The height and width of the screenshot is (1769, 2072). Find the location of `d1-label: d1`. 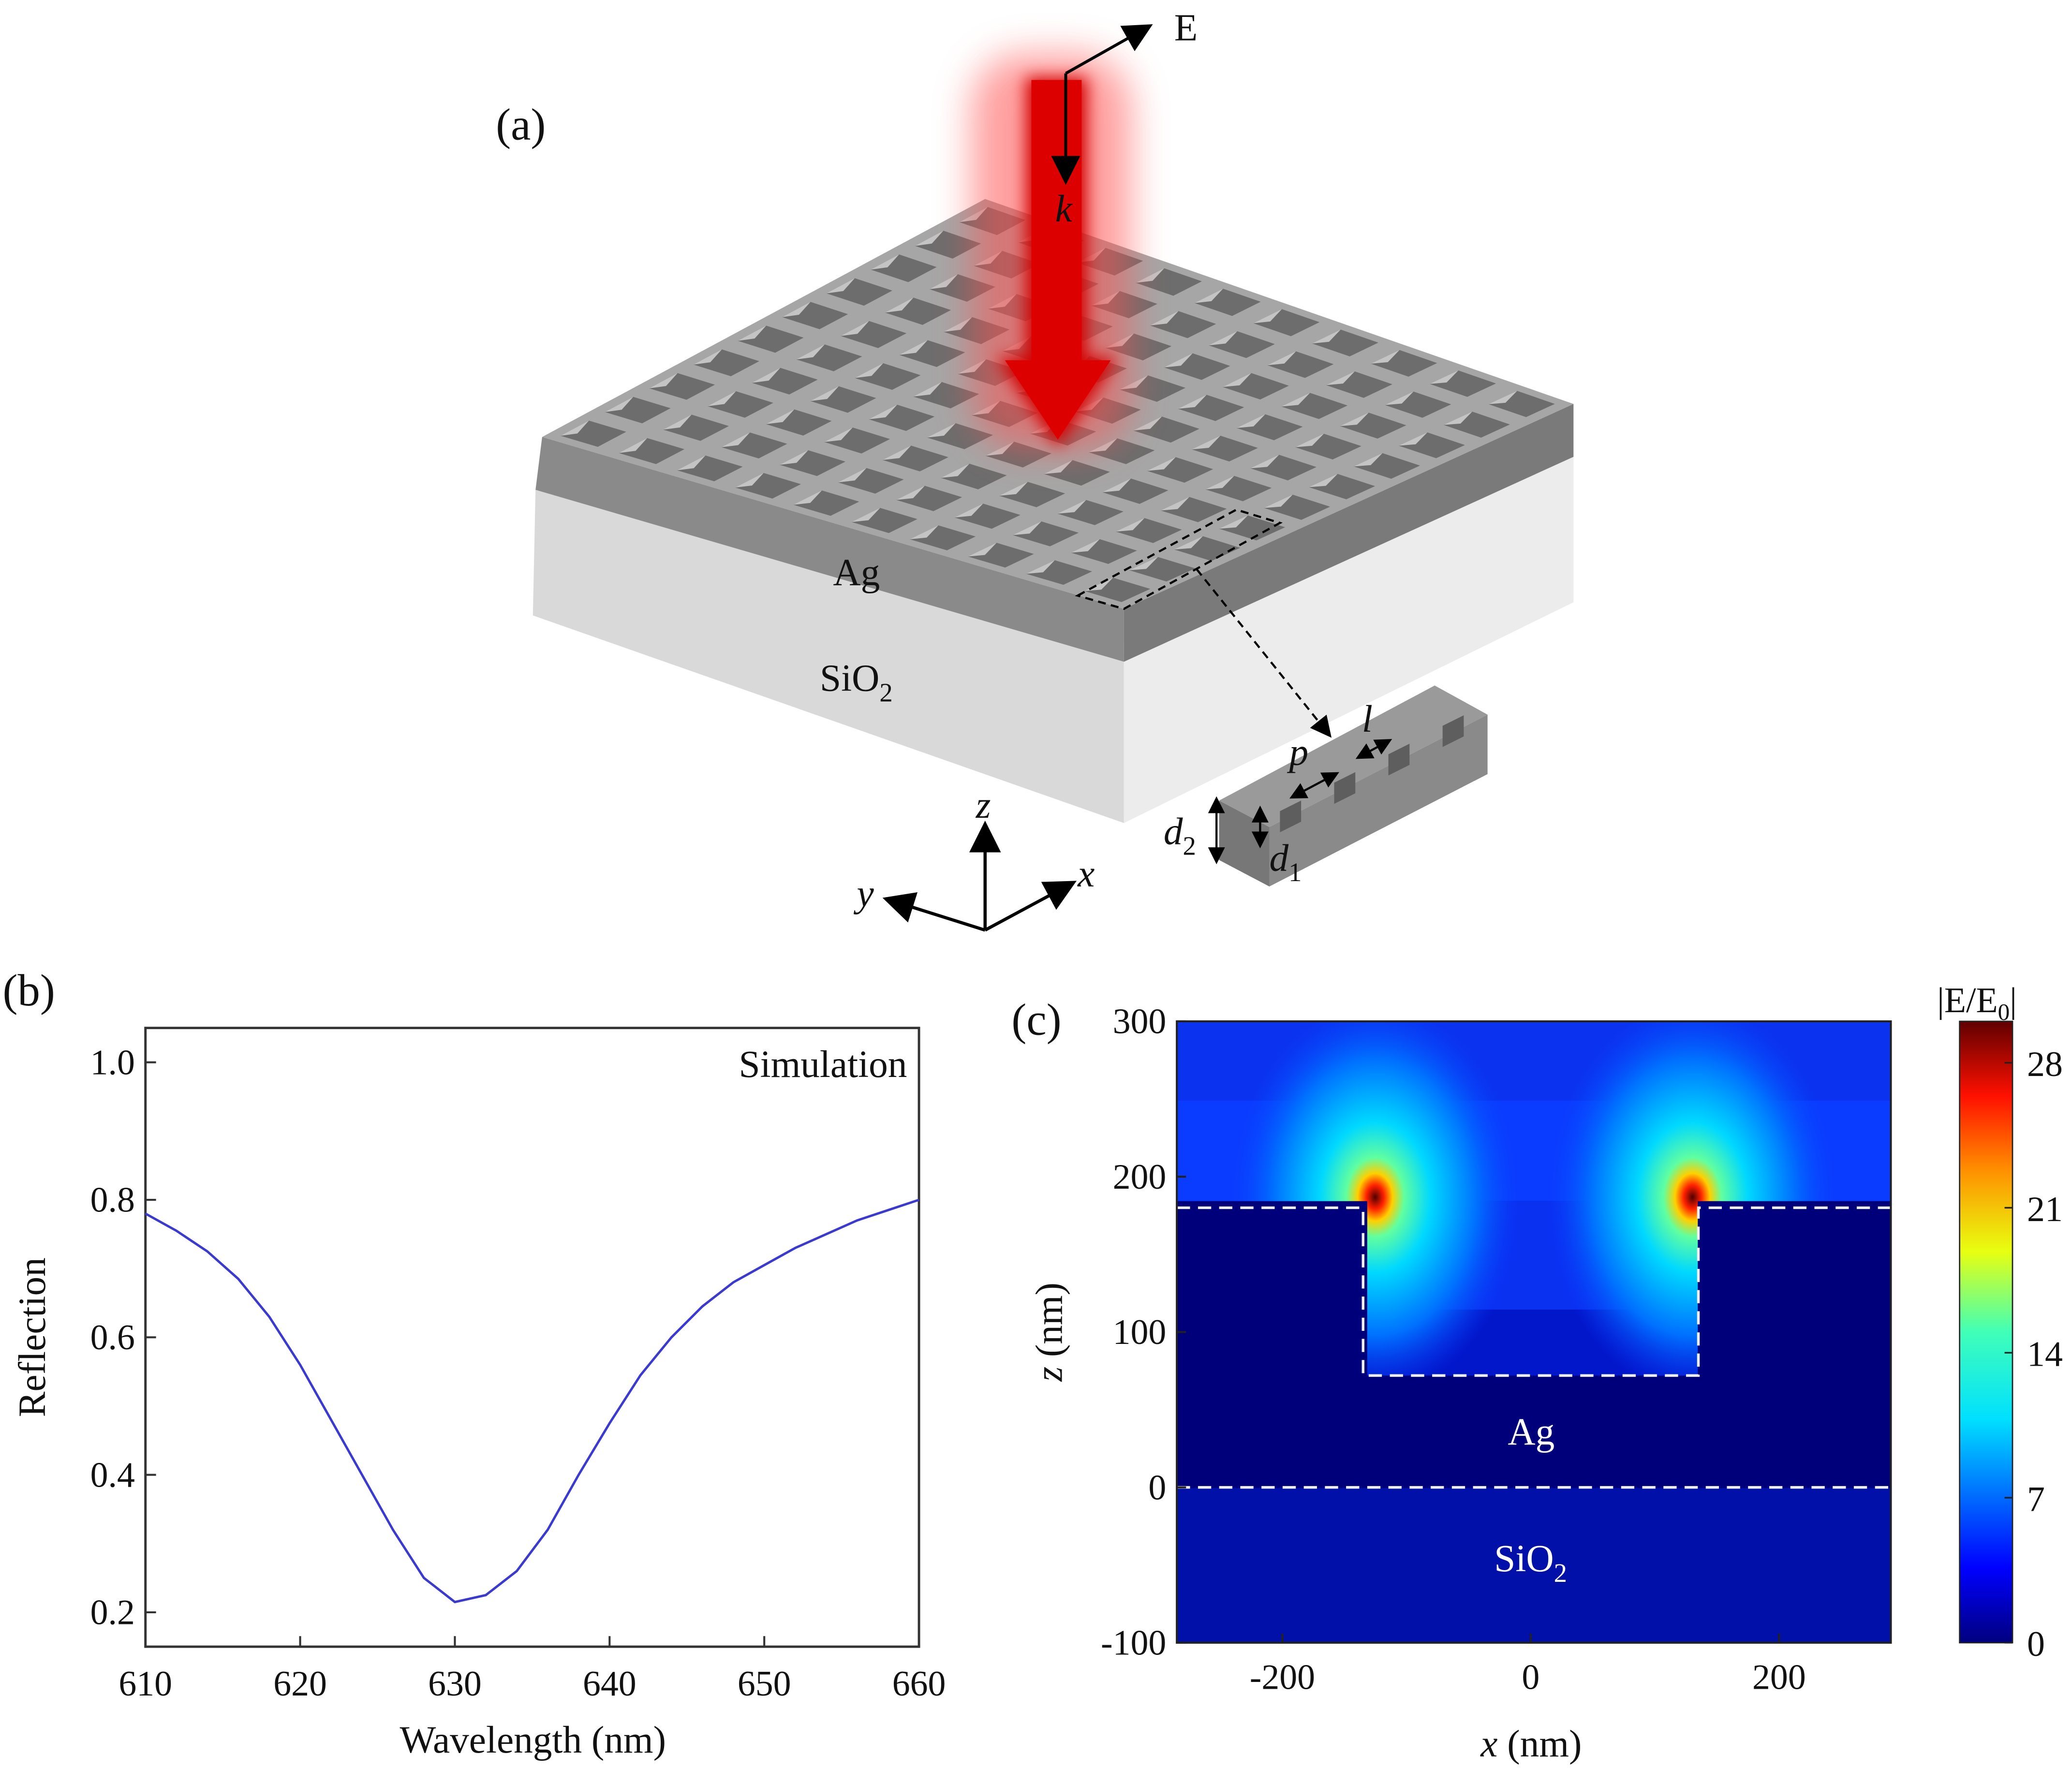

d1-label: d1 is located at coordinates (1286, 862).